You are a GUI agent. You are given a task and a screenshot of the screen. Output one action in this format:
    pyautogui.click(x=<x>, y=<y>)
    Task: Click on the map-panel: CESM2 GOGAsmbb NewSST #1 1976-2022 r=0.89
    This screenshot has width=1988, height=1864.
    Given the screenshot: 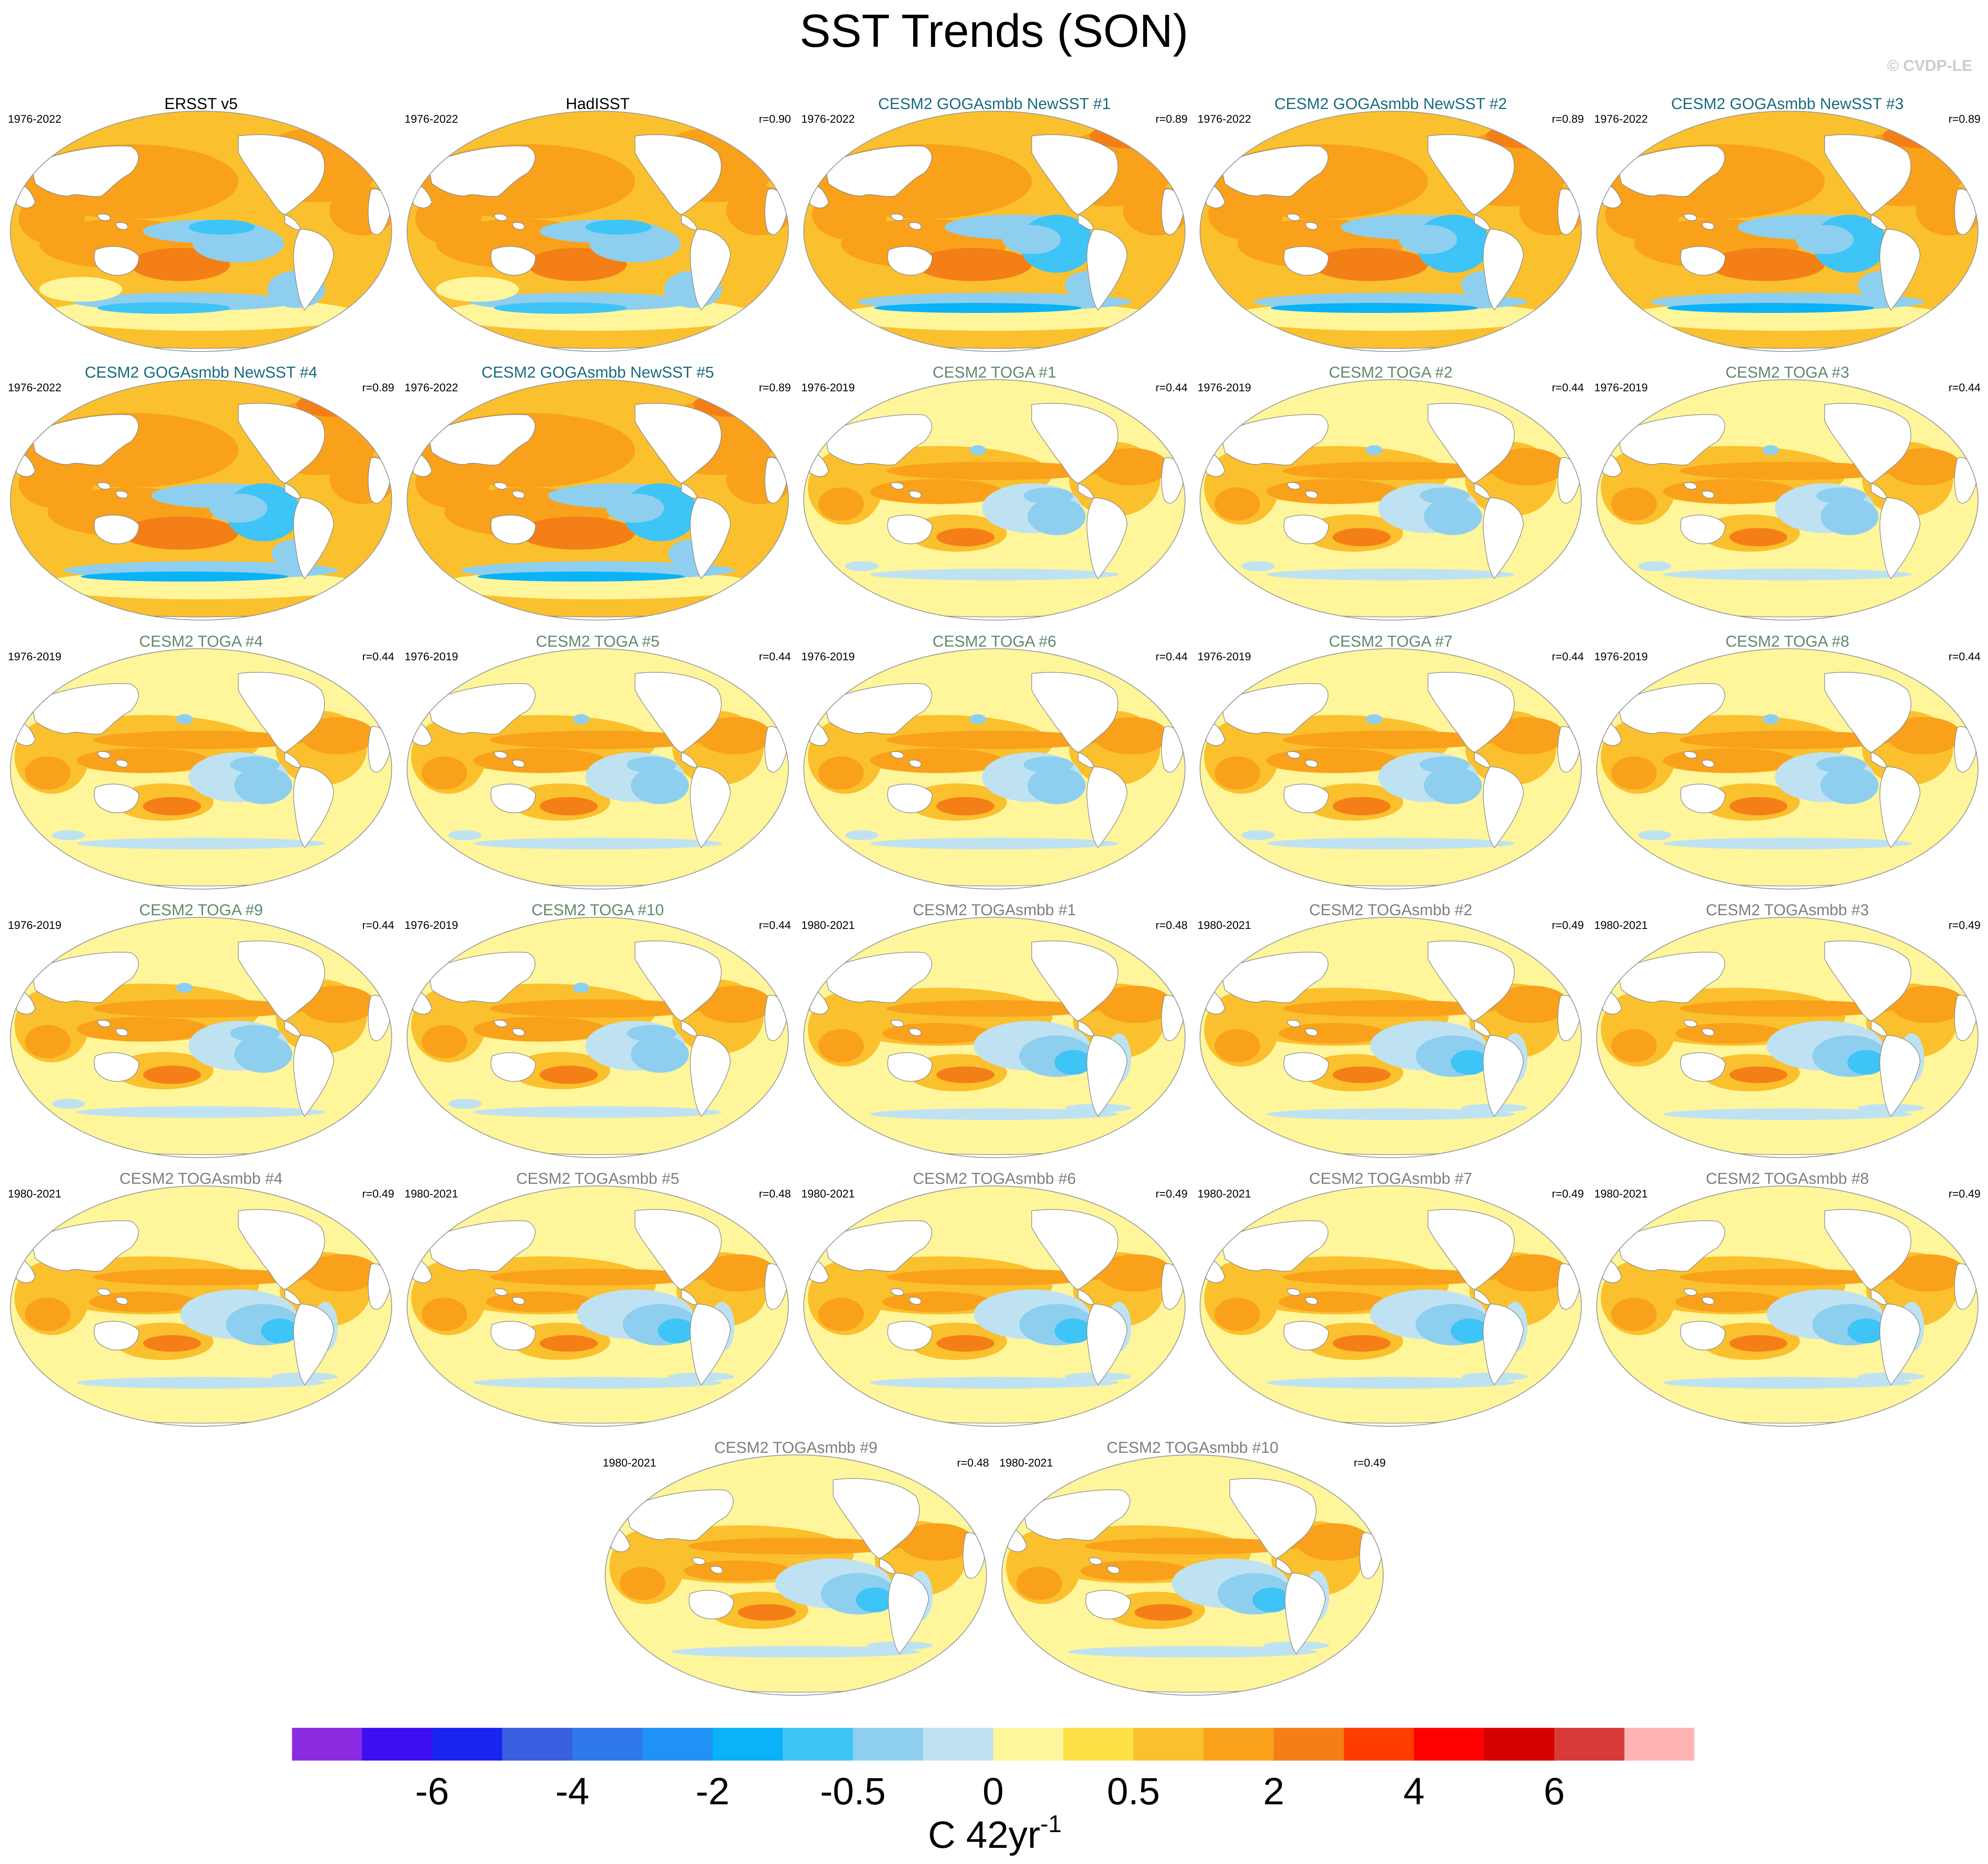 What is the action you would take?
    pyautogui.click(x=994, y=228)
    